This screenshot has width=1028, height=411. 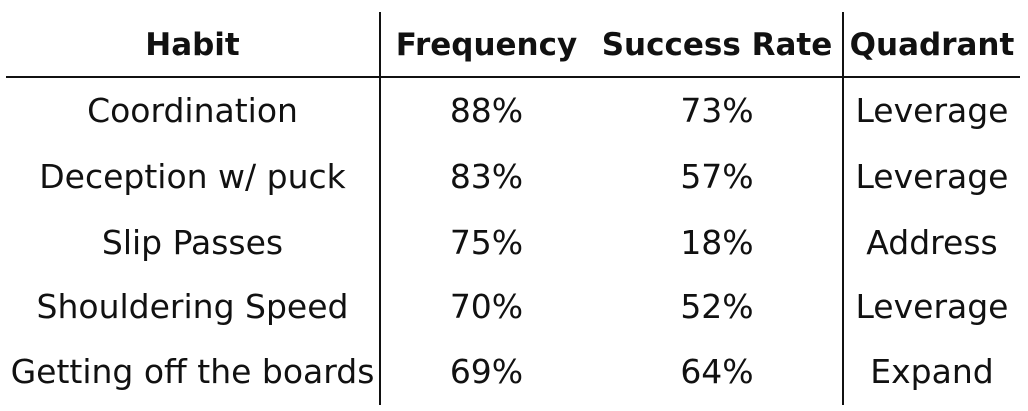 I want to click on table-cell-success-rate: 64%, so click(x=717, y=371).